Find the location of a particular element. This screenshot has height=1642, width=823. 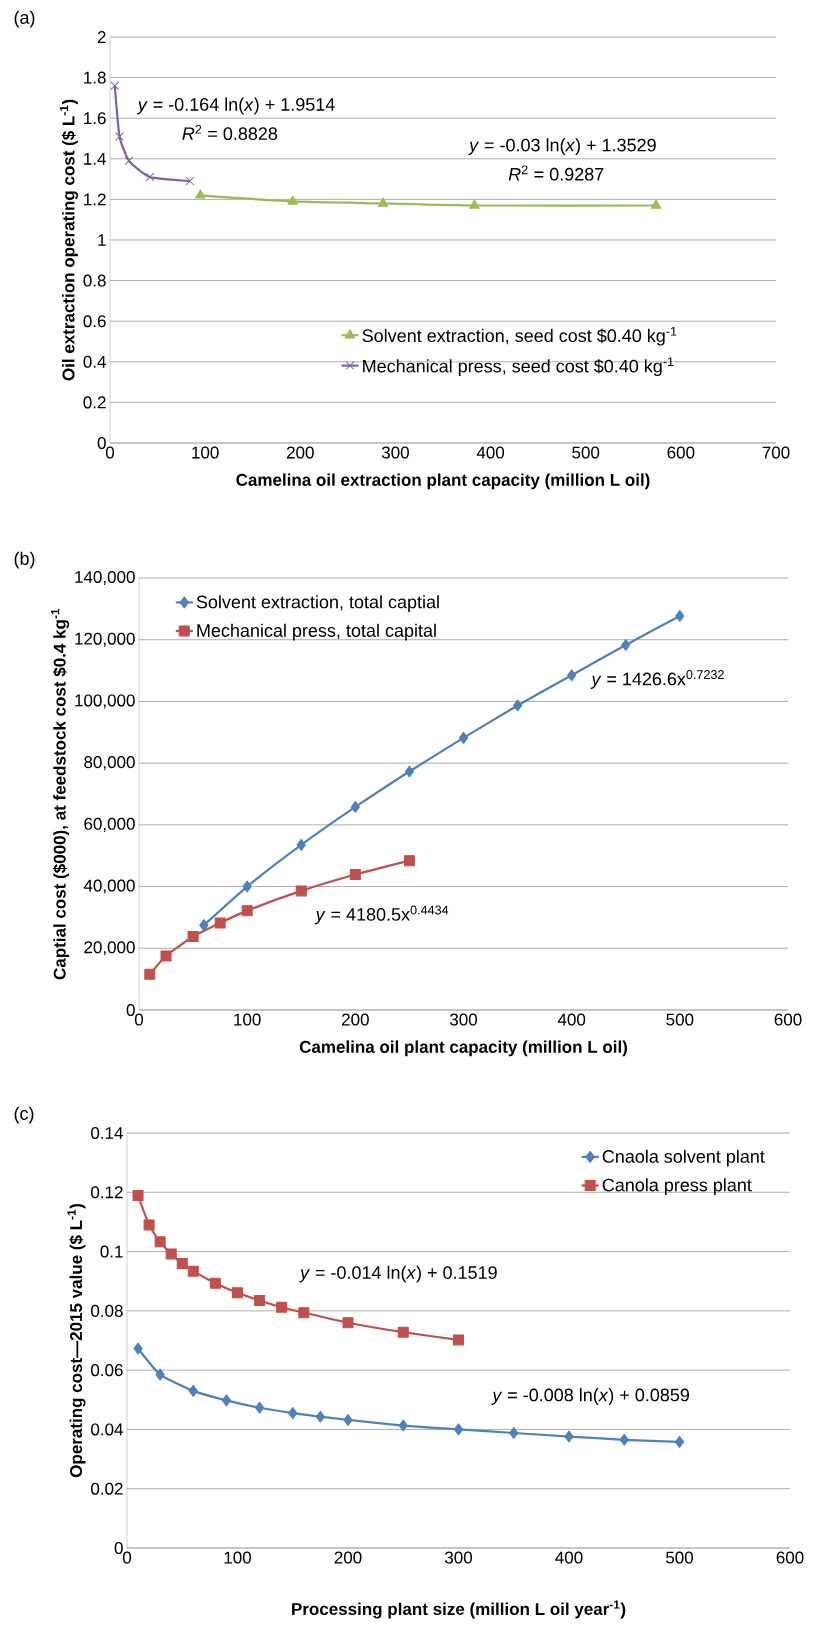

annotation: y = -0.014 ln(x) + 0.1519 is located at coordinates (398, 1274).